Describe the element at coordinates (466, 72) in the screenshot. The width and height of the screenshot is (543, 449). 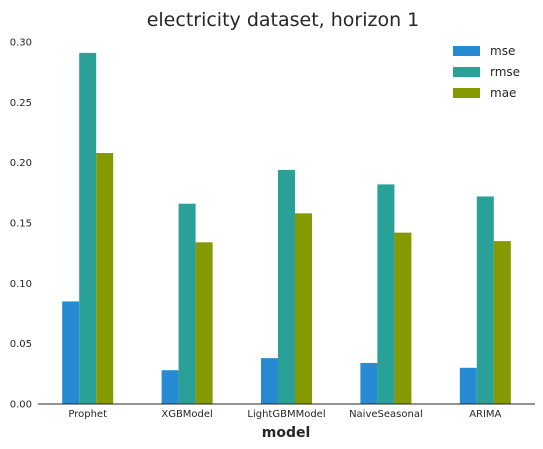
I see `legend-swatch-rmse` at that location.